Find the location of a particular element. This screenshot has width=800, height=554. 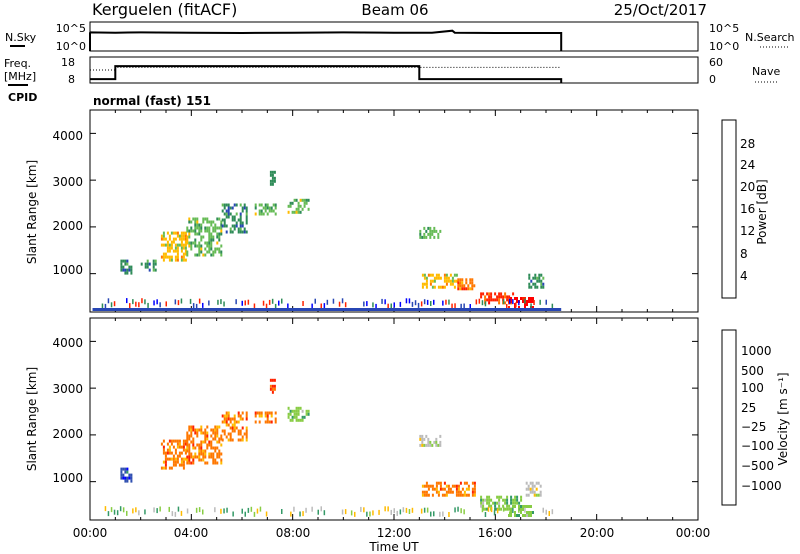

power-colorbar is located at coordinates (729, 209).